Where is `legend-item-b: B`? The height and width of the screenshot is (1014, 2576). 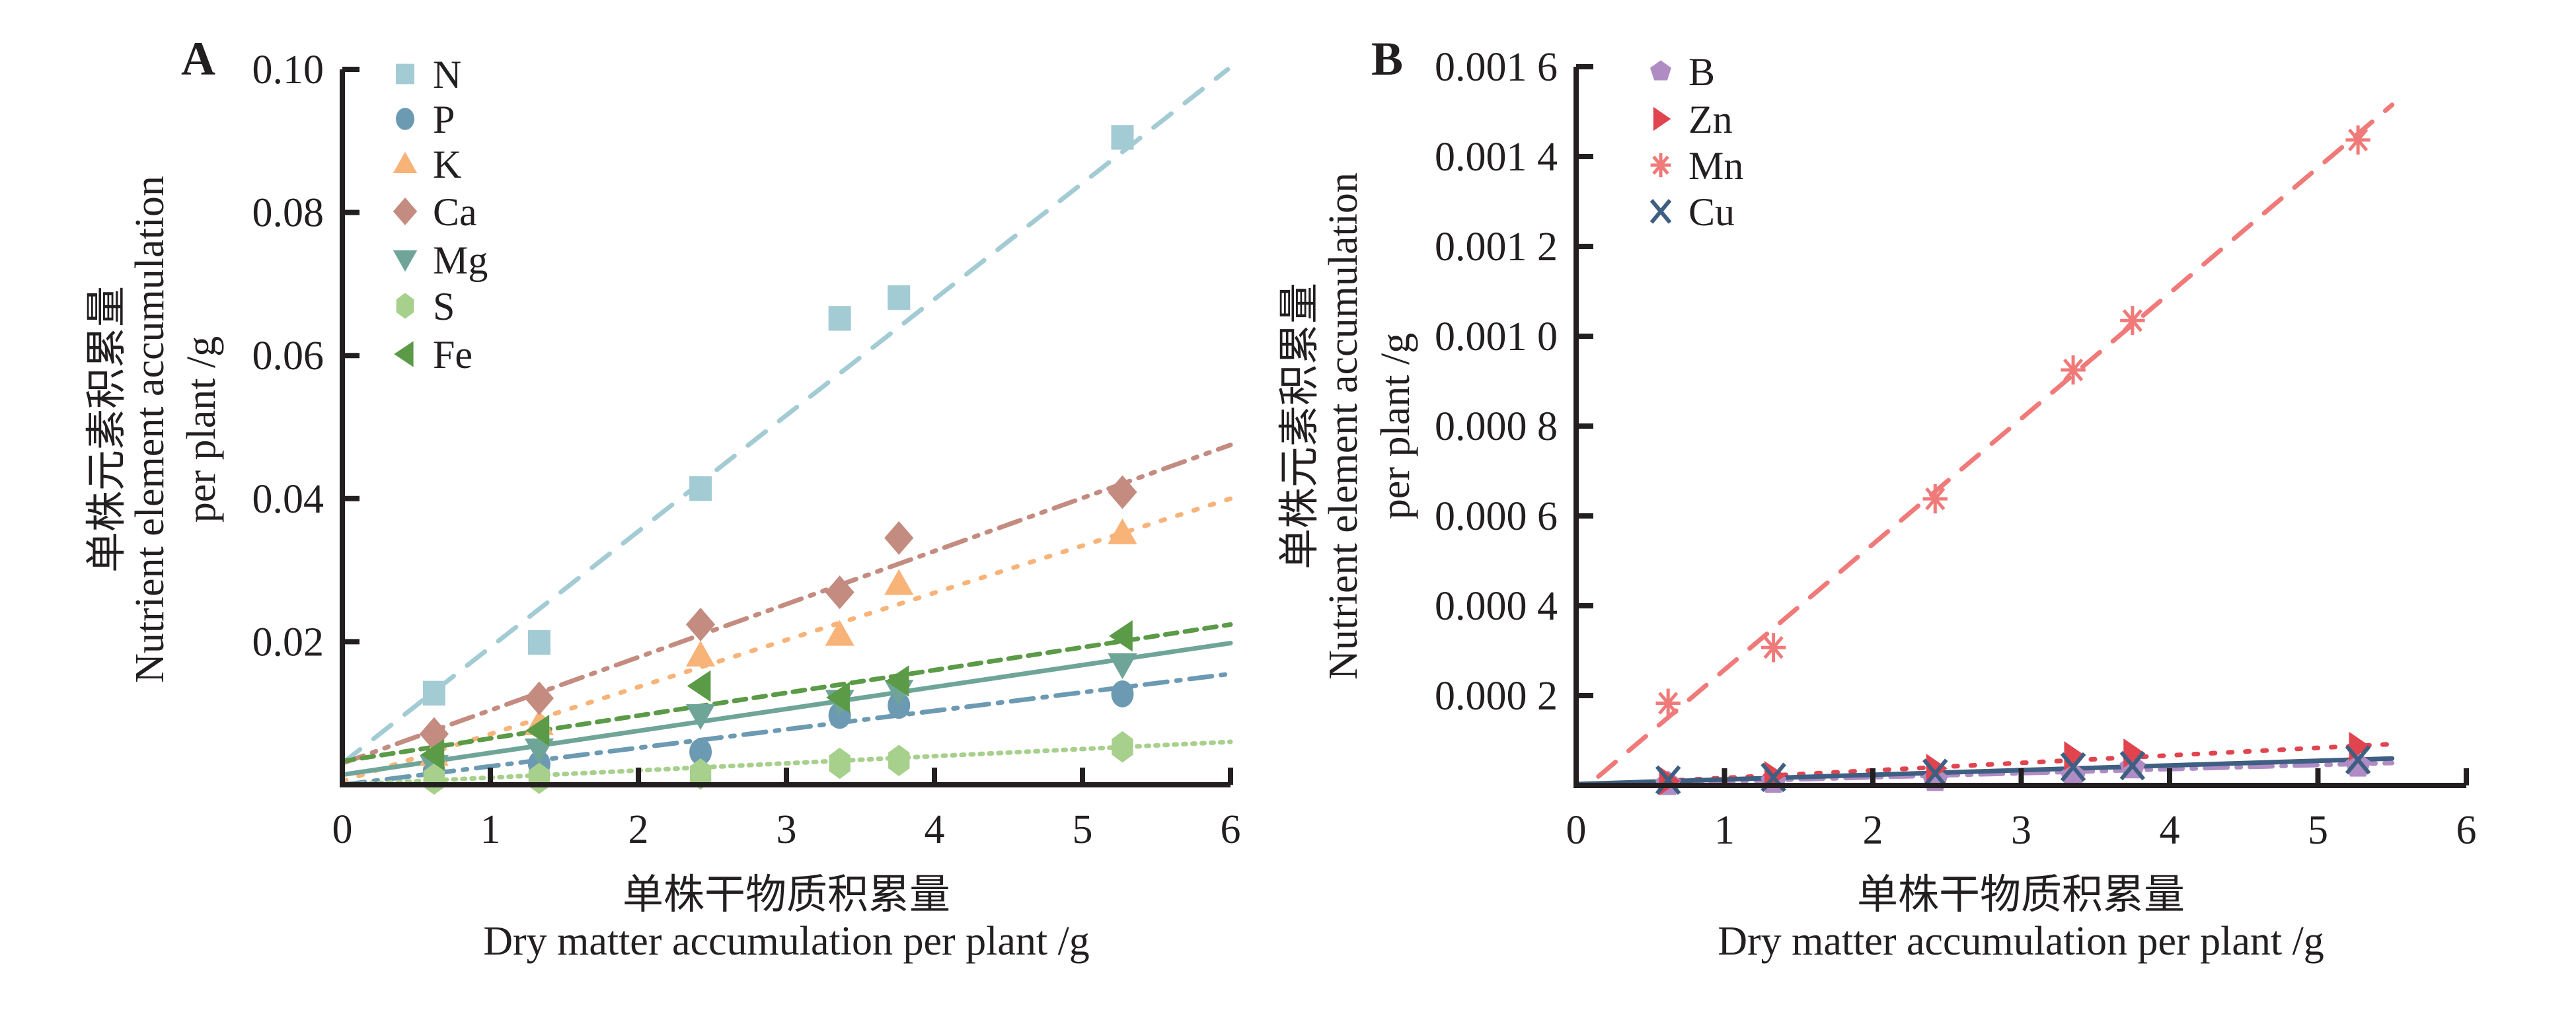 legend-item-b: B is located at coordinates (1682, 72).